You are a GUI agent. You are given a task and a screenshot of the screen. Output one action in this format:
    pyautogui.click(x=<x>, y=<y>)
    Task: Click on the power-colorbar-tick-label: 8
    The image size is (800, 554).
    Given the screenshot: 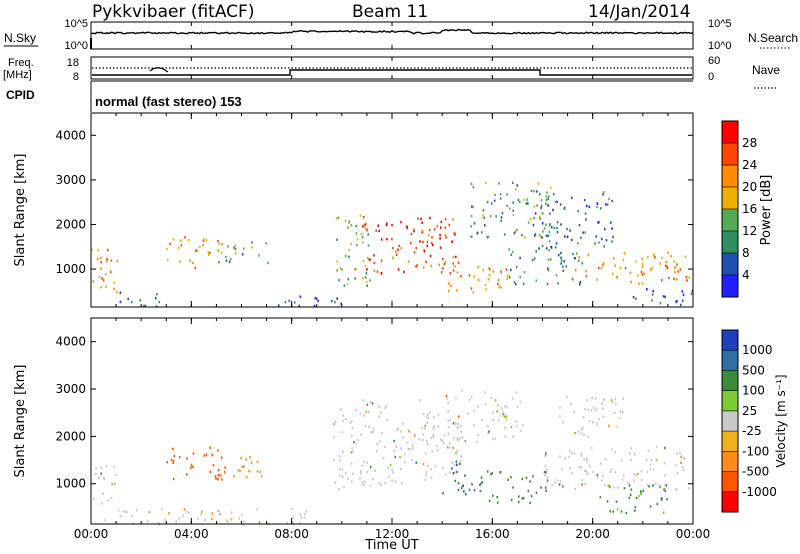 What is the action you would take?
    pyautogui.click(x=746, y=253)
    